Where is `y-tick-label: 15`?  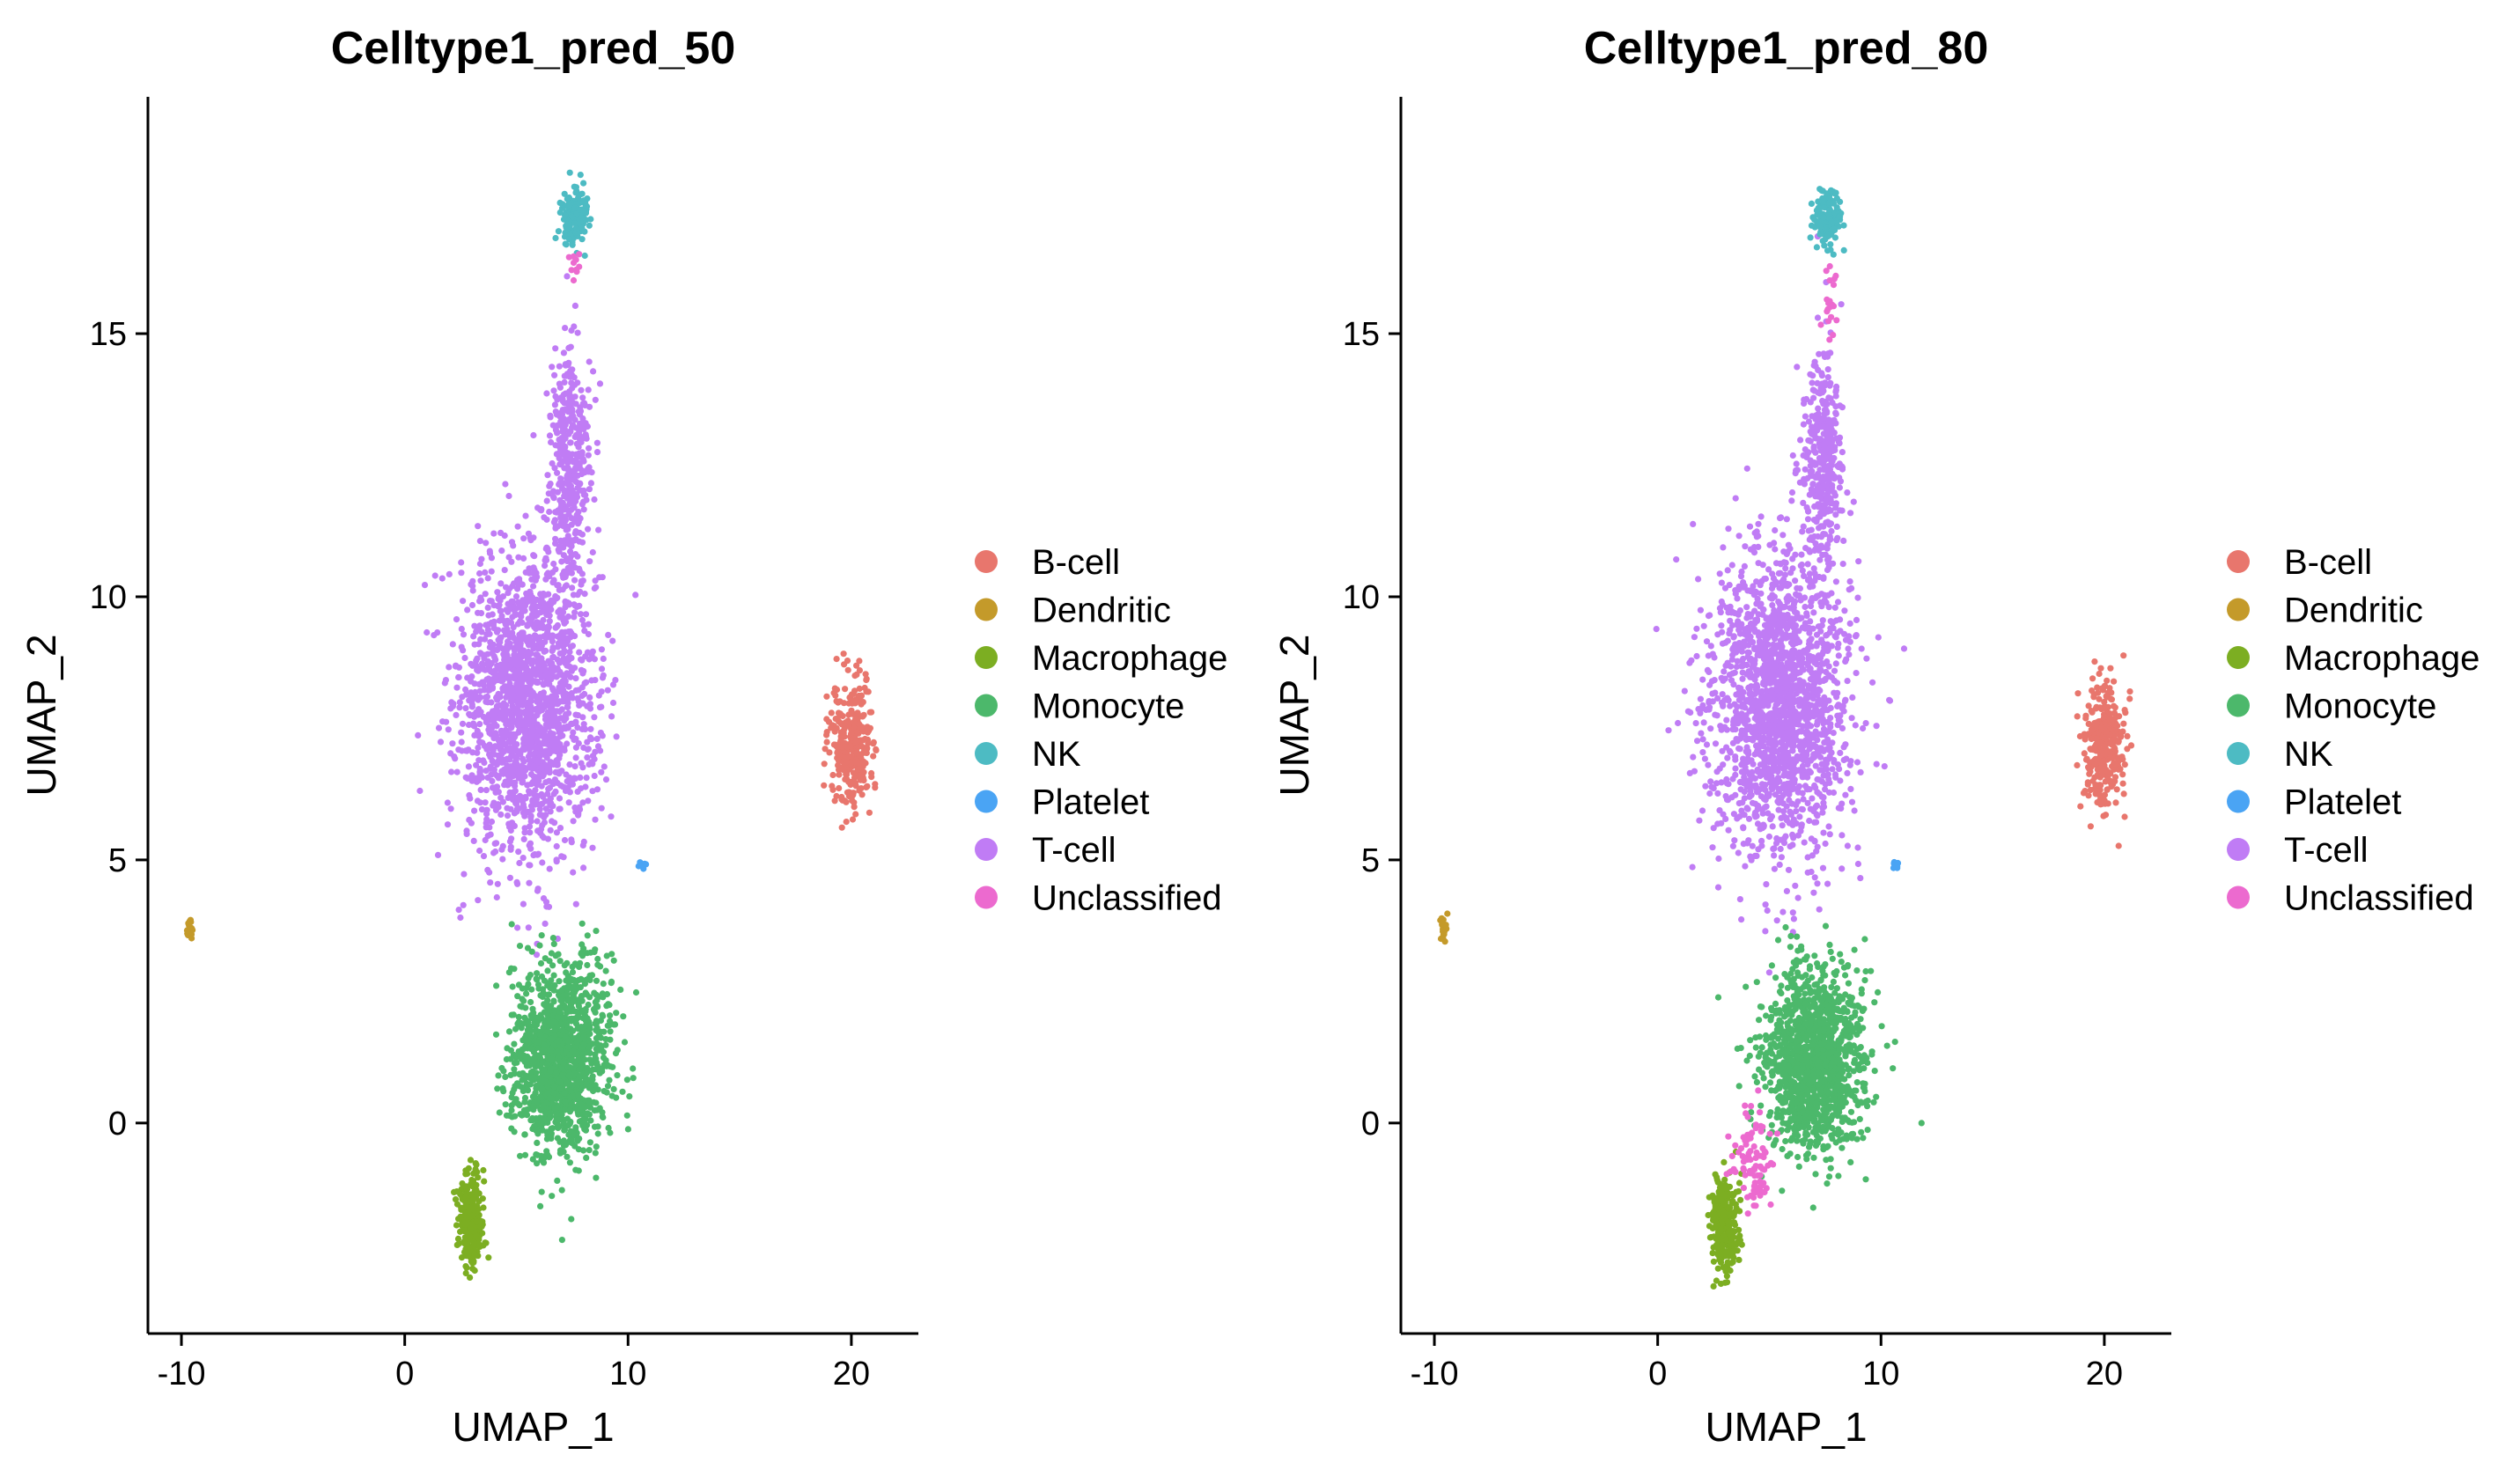 y-tick-label: 15 is located at coordinates (108, 334).